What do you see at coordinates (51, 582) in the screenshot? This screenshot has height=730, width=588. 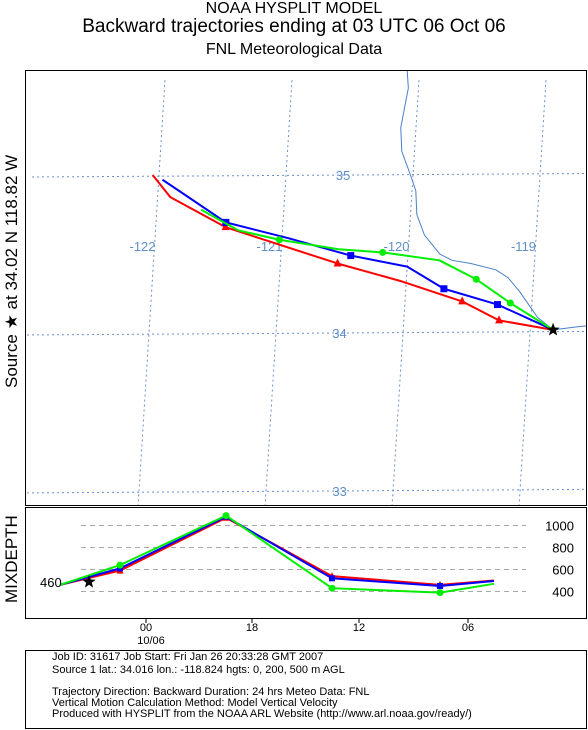 I see `mixdepth-source-value: 460` at bounding box center [51, 582].